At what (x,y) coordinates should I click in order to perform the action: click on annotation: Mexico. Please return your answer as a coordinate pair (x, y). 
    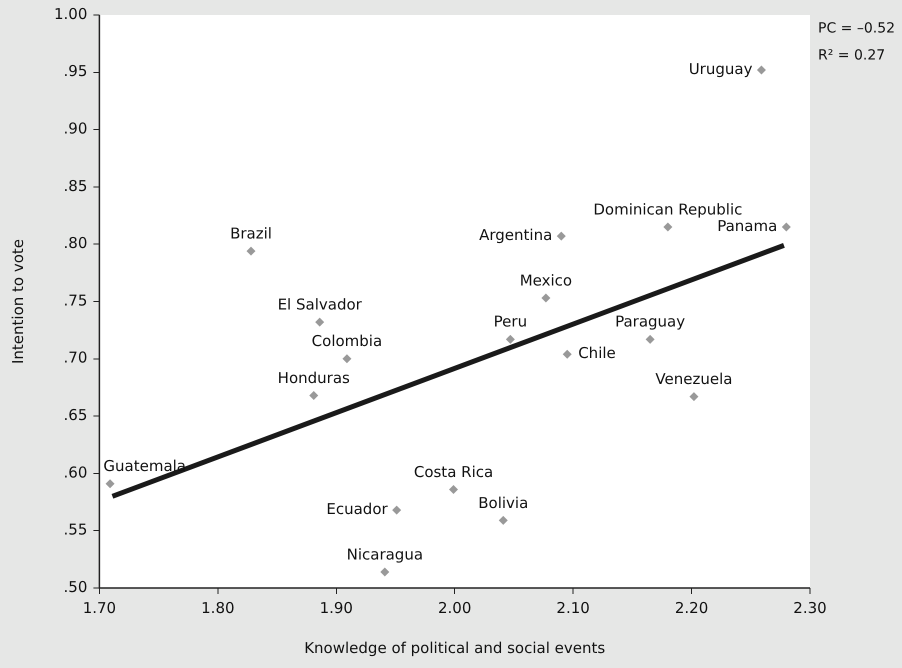
    Looking at the image, I should click on (546, 280).